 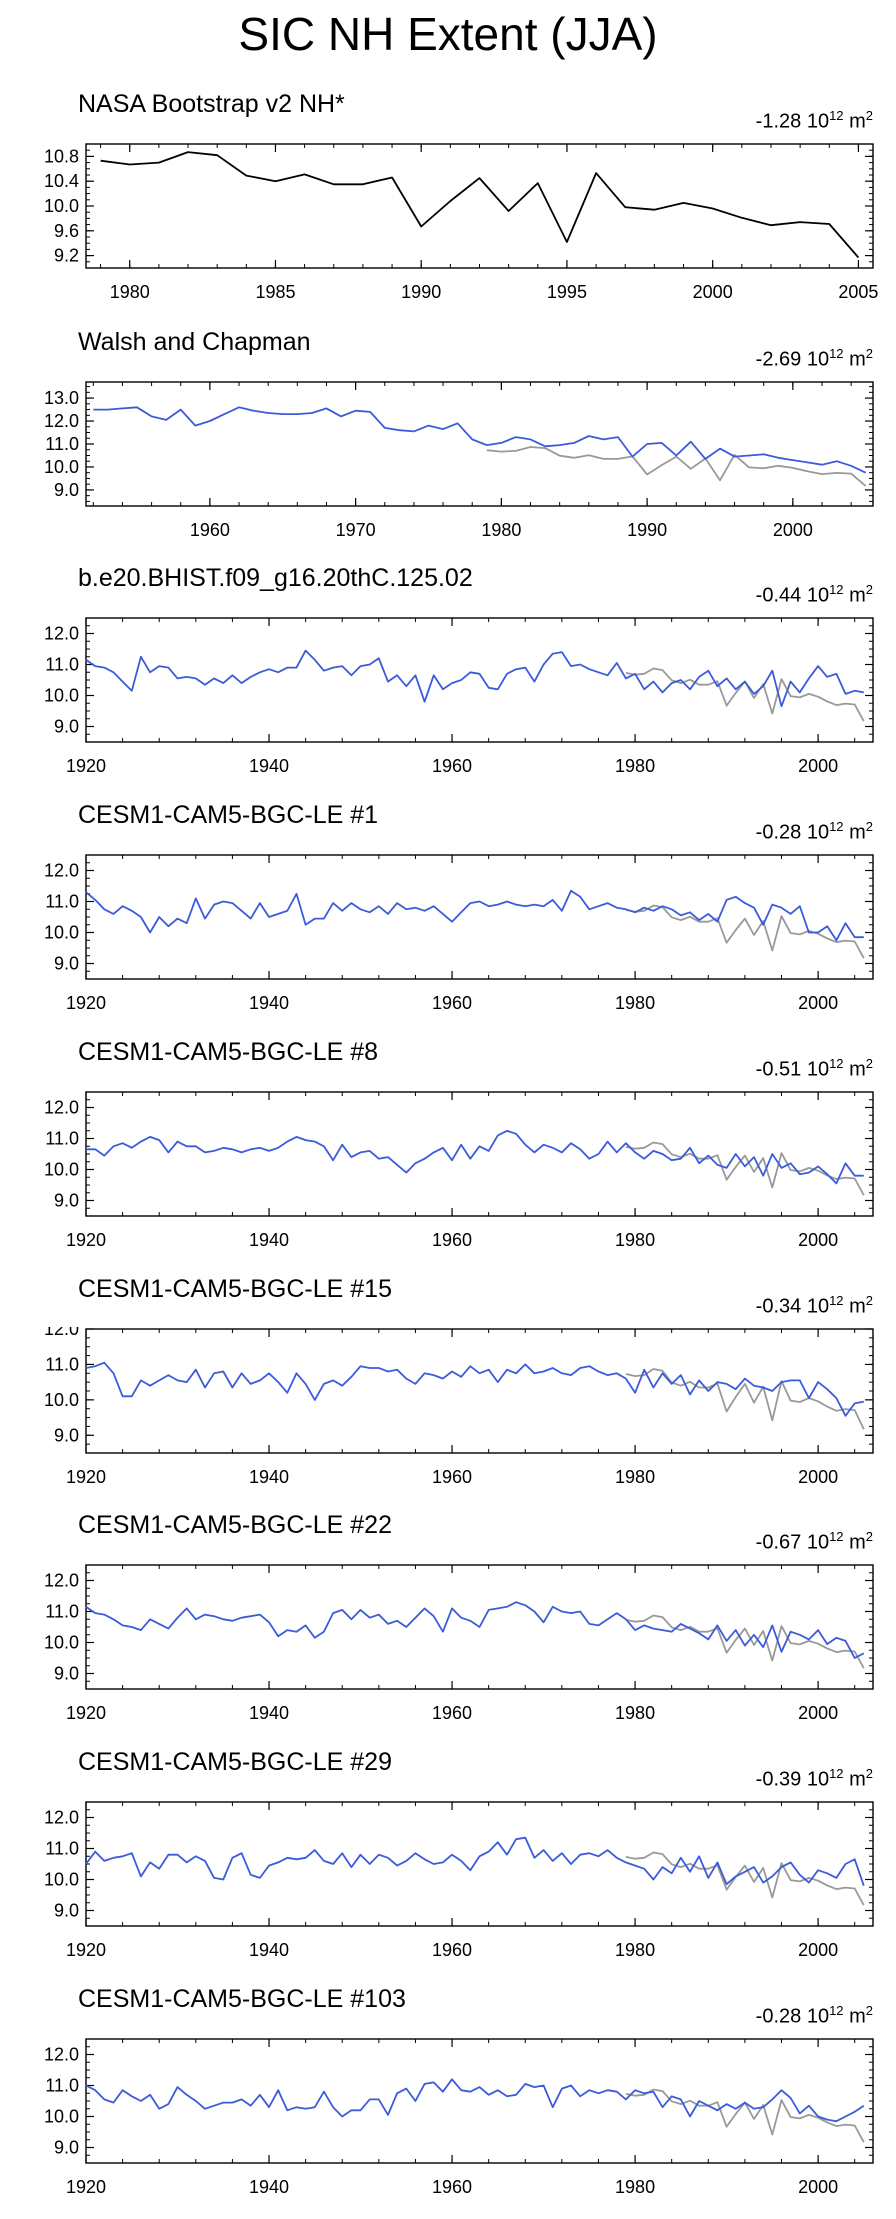 I want to click on x-tick-label: 1985, so click(x=275, y=292).